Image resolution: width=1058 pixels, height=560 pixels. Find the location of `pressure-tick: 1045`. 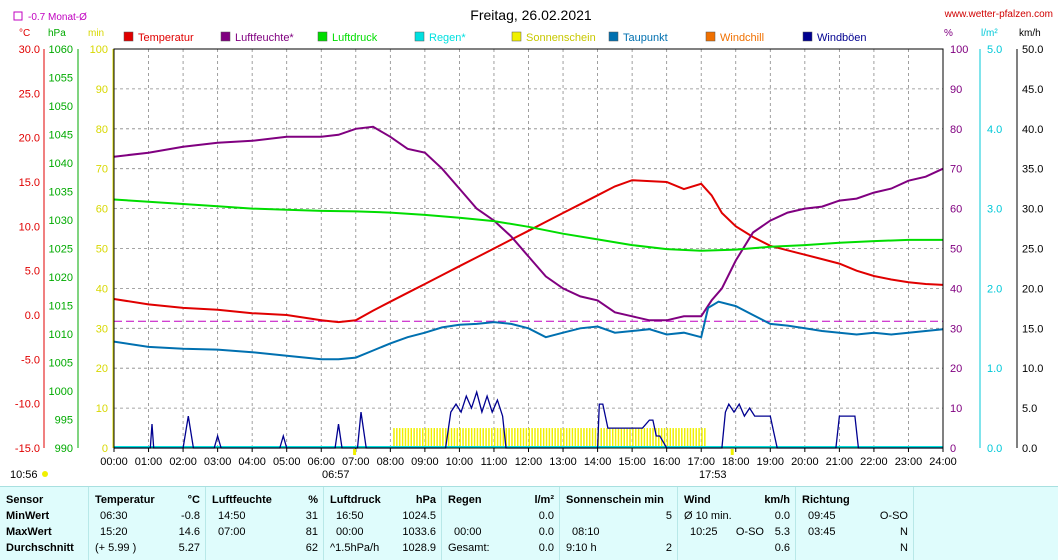

pressure-tick: 1045 is located at coordinates (61, 136).